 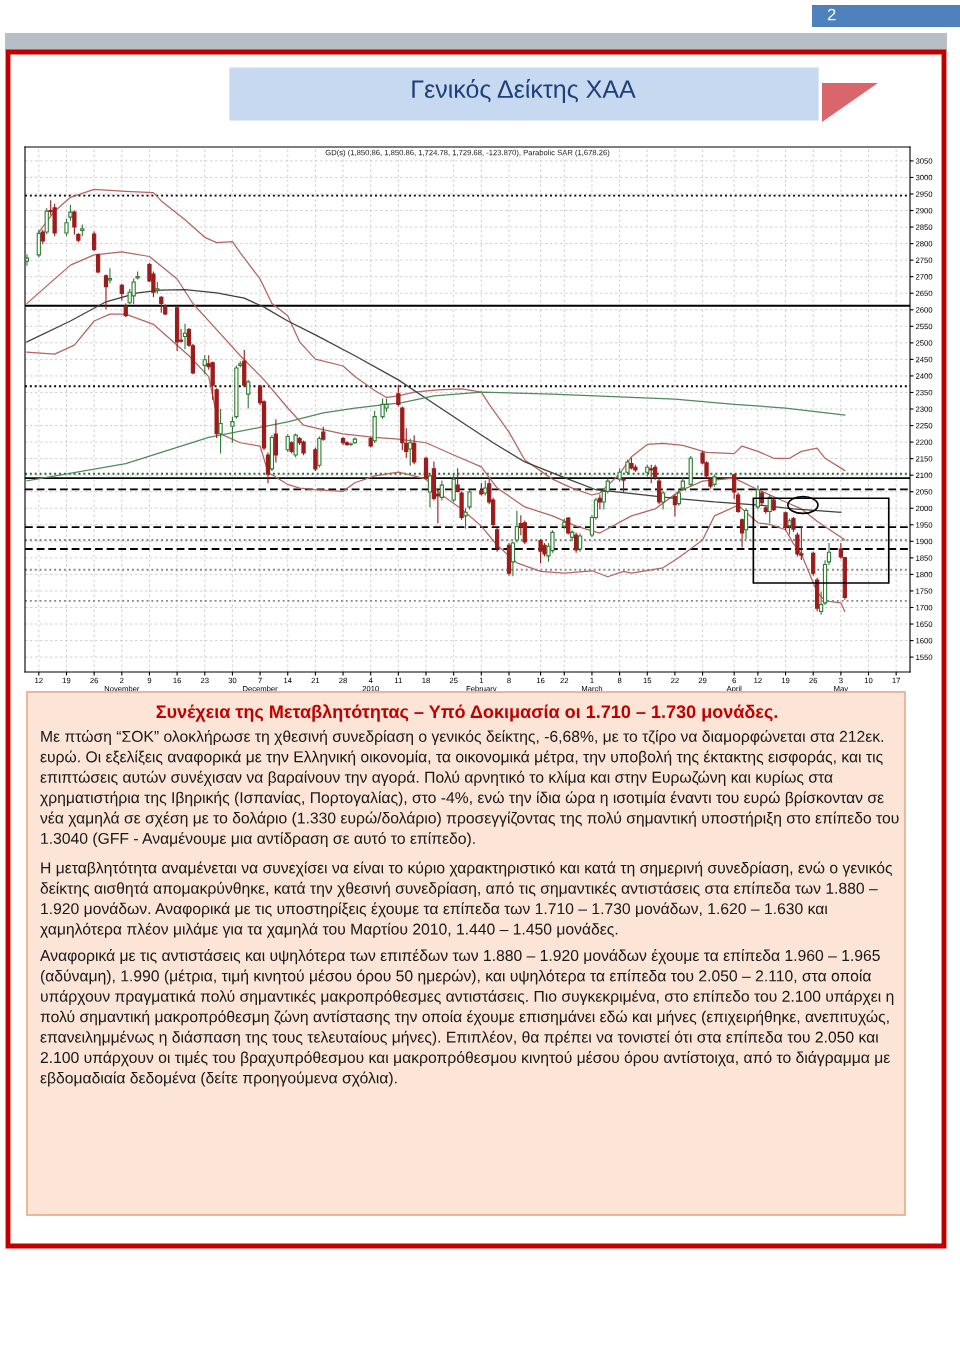 I want to click on text: Αναφορικά με τις αντιστάσεις και υψηλότερα των επιπέδων των 1.880 – 1.920 μονάδων έχουμε τα επίπεδα 1.960 – 1.965 (αδύναμη), 1.990 (μέτρια, τιμή κινητού μέσου όρου 50 ημερών), και υψηλότερα τα επίπεδα του 2.050 – 2.110, στα οποία υπάρχουν πραγματικά πολύ σημαντικές μακροπρόθεσμες αντιστάσεις. Πιο συγκεκριμένα, στο επίπεδο του 2.100 υπάρχει η πολύ σημαντική μακροπρόθεσμη ζώνη αντίστασης την οποία έχουμε επισημάνει εδώ και μήνες (επιχειρήθηκε, ανεπιτυχώς, επανειλημμένως η διάσπαση της τους τελευταίους μήνες). Επιπλέον, θα πρέπει να τονιστεί ότι στα επίπεδα του 2.050 και 2.100 υπάρχουν οι τιμές του βραχυπρόθεσμου και μακροπρόθεσμου κινητού μέσου όρου αντίστοιχα, από το διάγραμμα με εβδομαδιαία δεδομένα (δείτε προηγούμενα σχόλια)., so click(x=467, y=1018).